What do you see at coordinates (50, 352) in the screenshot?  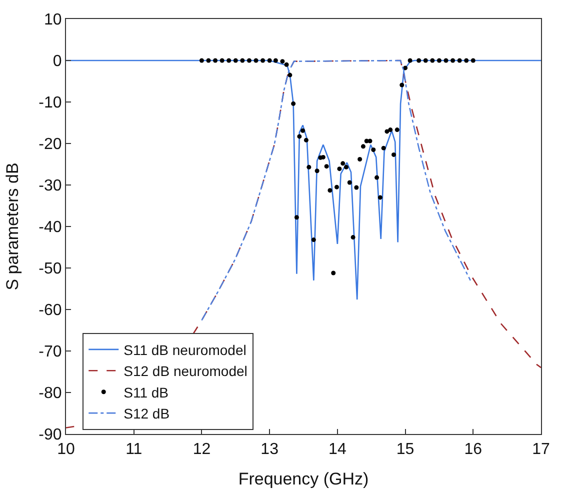 I see `y-tick-label: -70` at bounding box center [50, 352].